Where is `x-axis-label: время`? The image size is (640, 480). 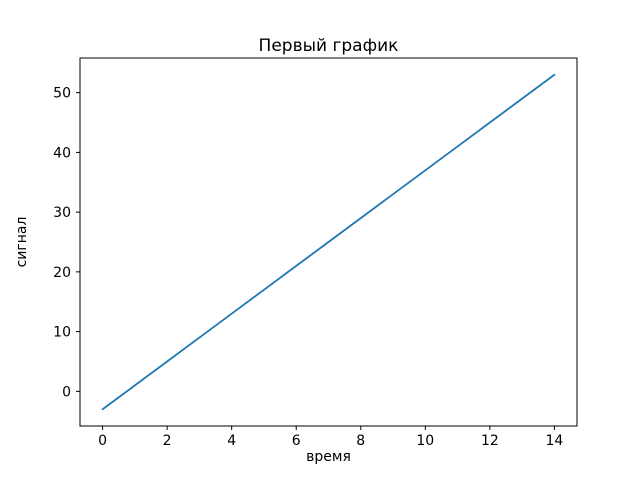 x-axis-label: время is located at coordinates (328, 457).